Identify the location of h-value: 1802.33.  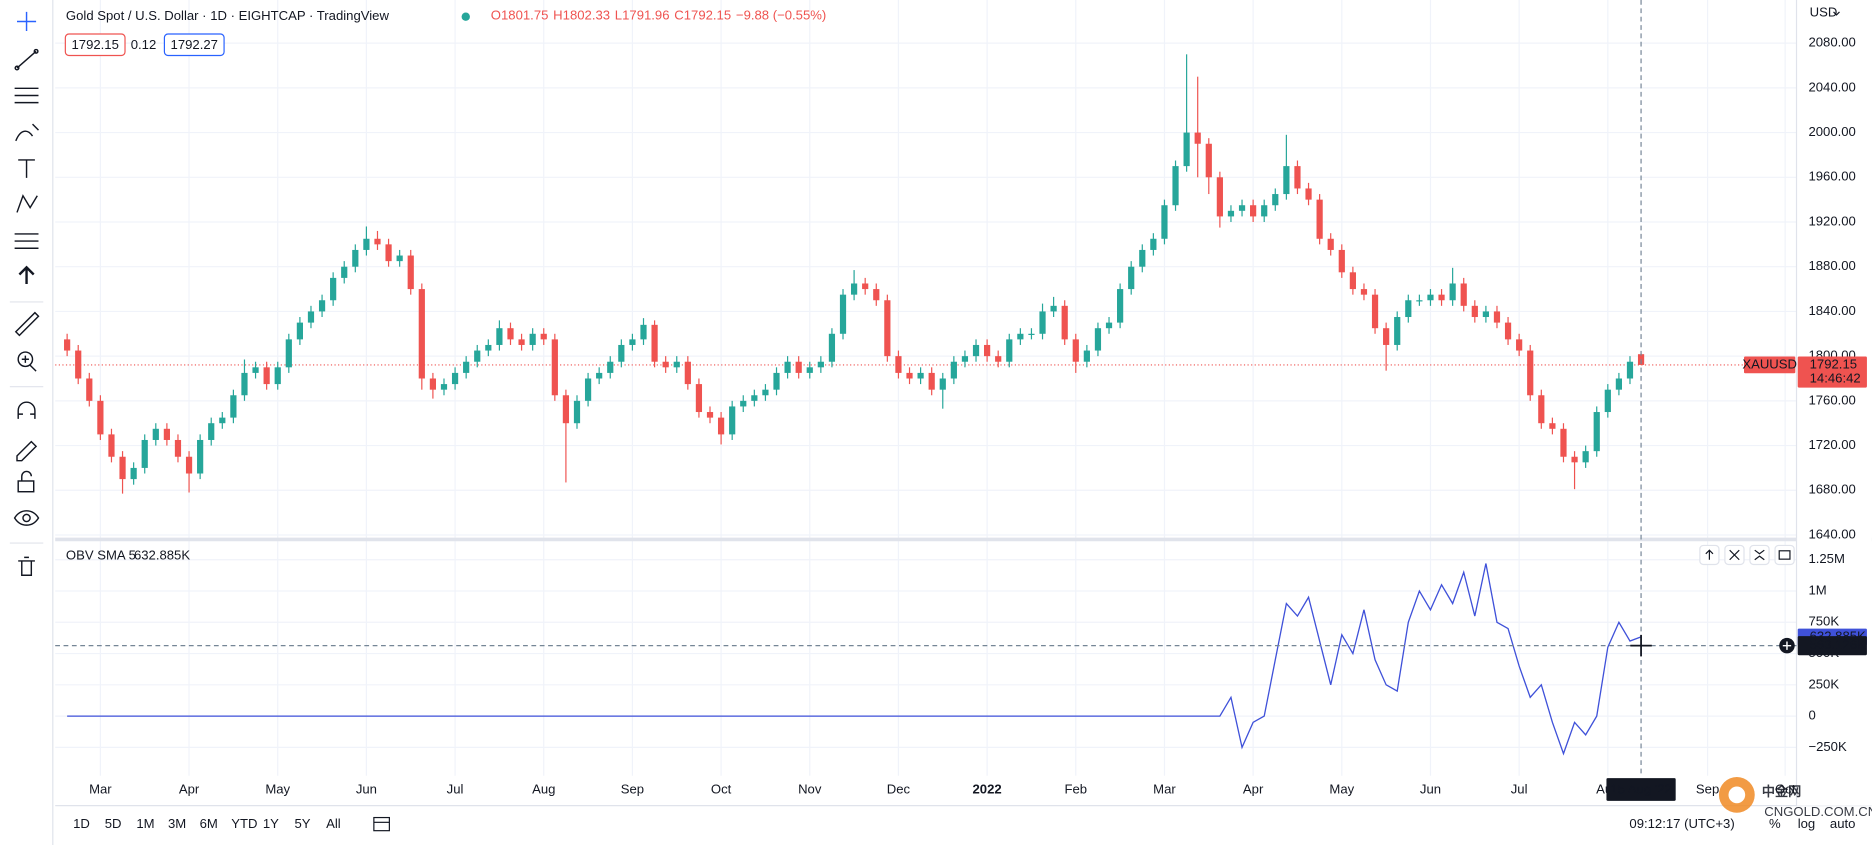
(586, 15).